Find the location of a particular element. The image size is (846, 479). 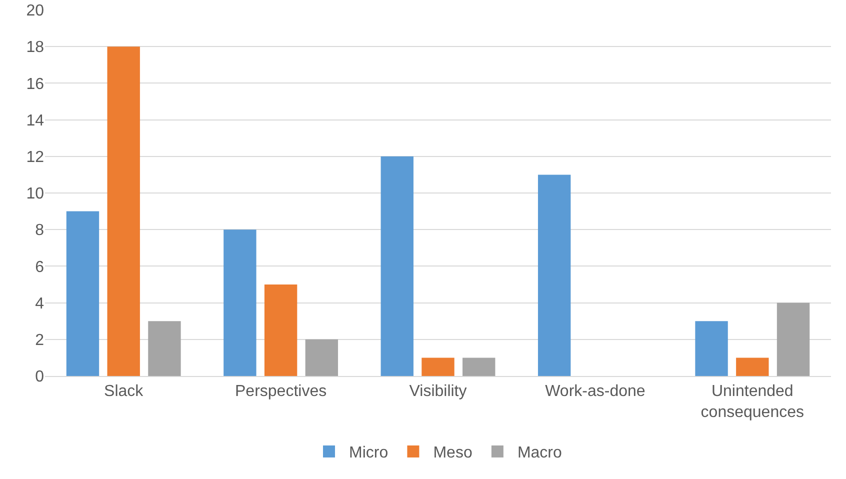

y-tick-label: 4 is located at coordinates (39, 303).